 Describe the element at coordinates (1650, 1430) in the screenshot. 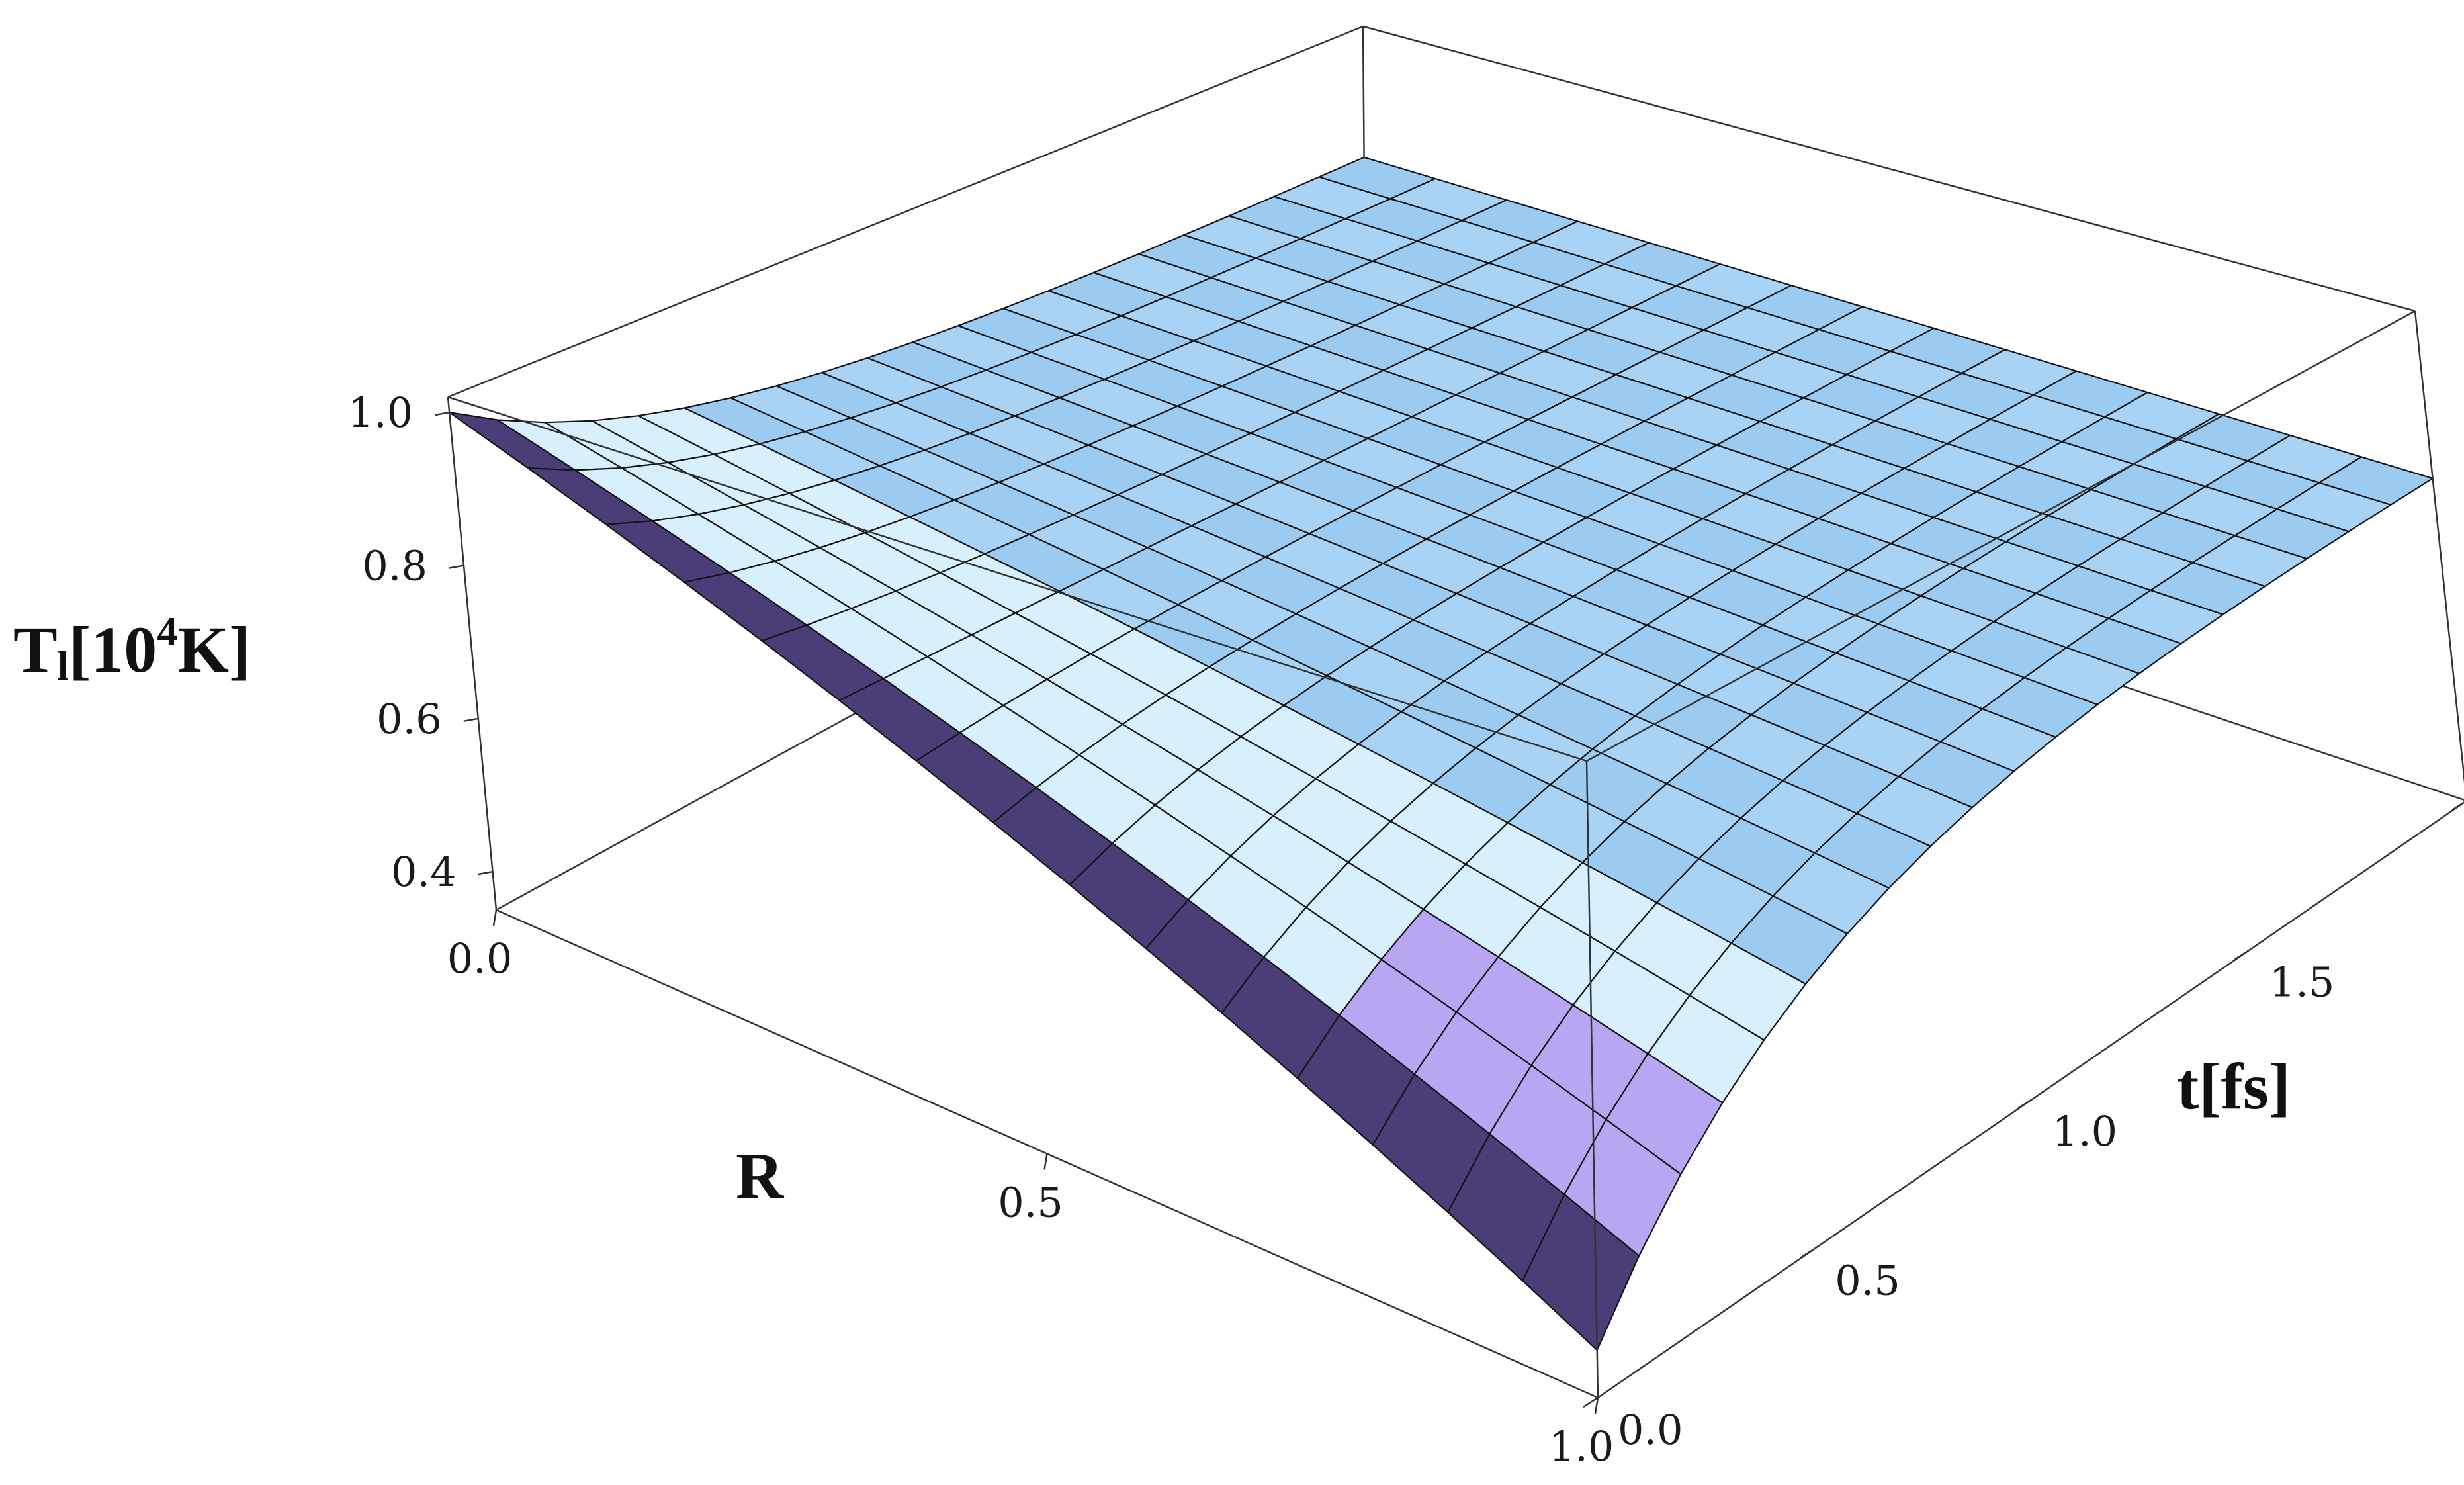

I see `t-tick-label: 0.0` at that location.